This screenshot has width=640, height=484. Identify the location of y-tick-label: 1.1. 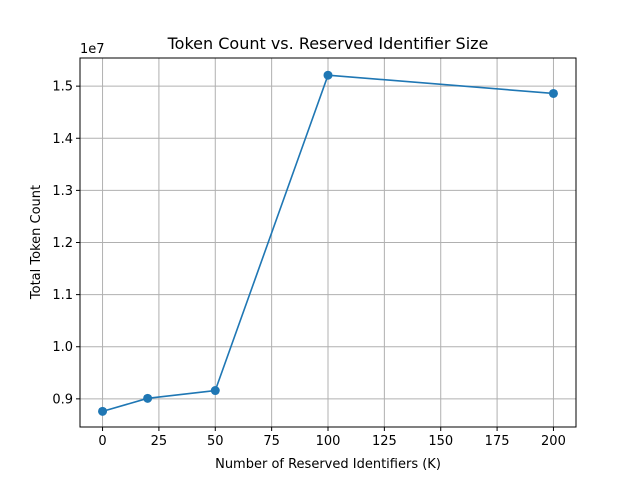
(62, 295).